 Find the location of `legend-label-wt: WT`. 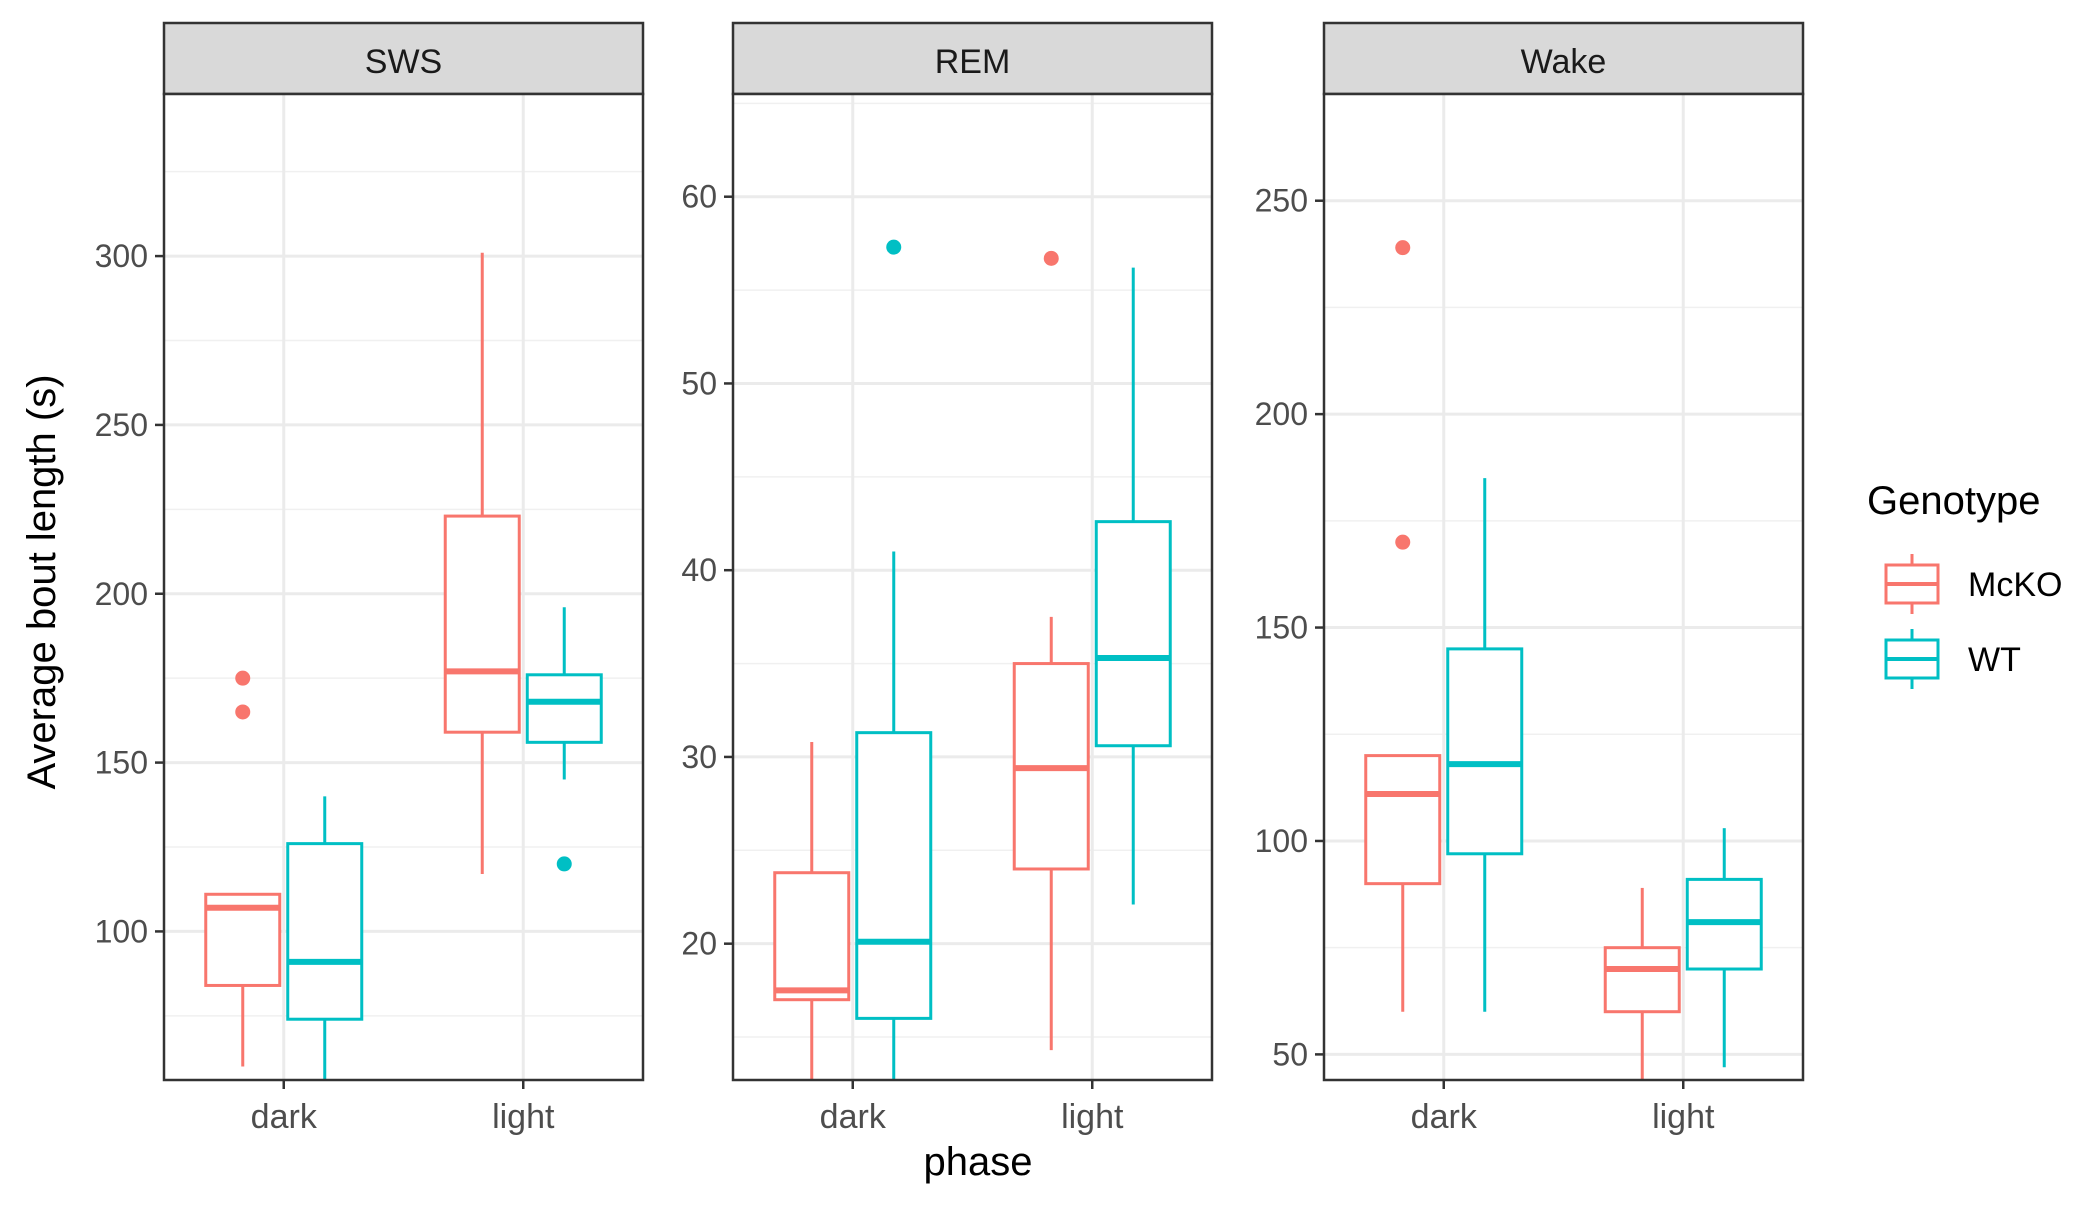

legend-label-wt: WT is located at coordinates (1994, 660).